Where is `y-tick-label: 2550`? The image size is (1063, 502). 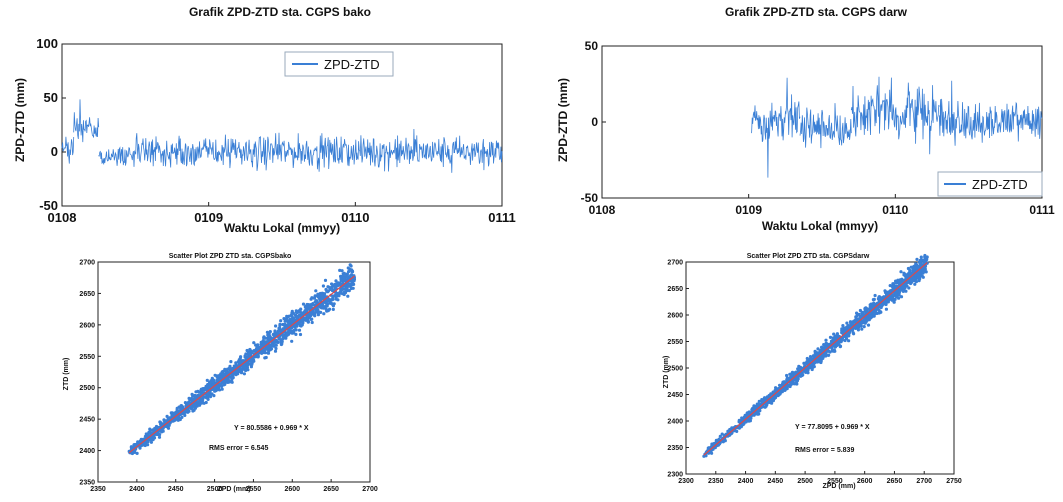
y-tick-label: 2550 is located at coordinates (87, 357).